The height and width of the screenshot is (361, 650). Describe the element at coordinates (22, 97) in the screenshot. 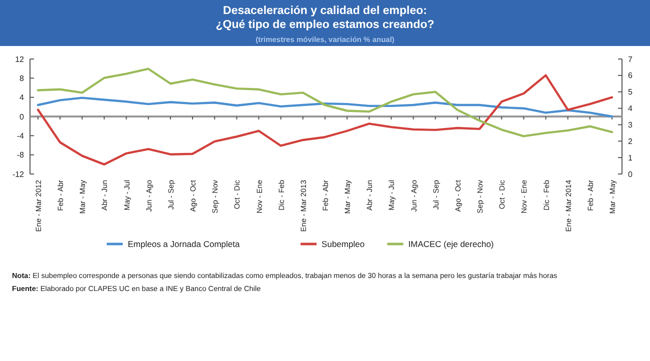

I see `y-tick-label: 4` at that location.